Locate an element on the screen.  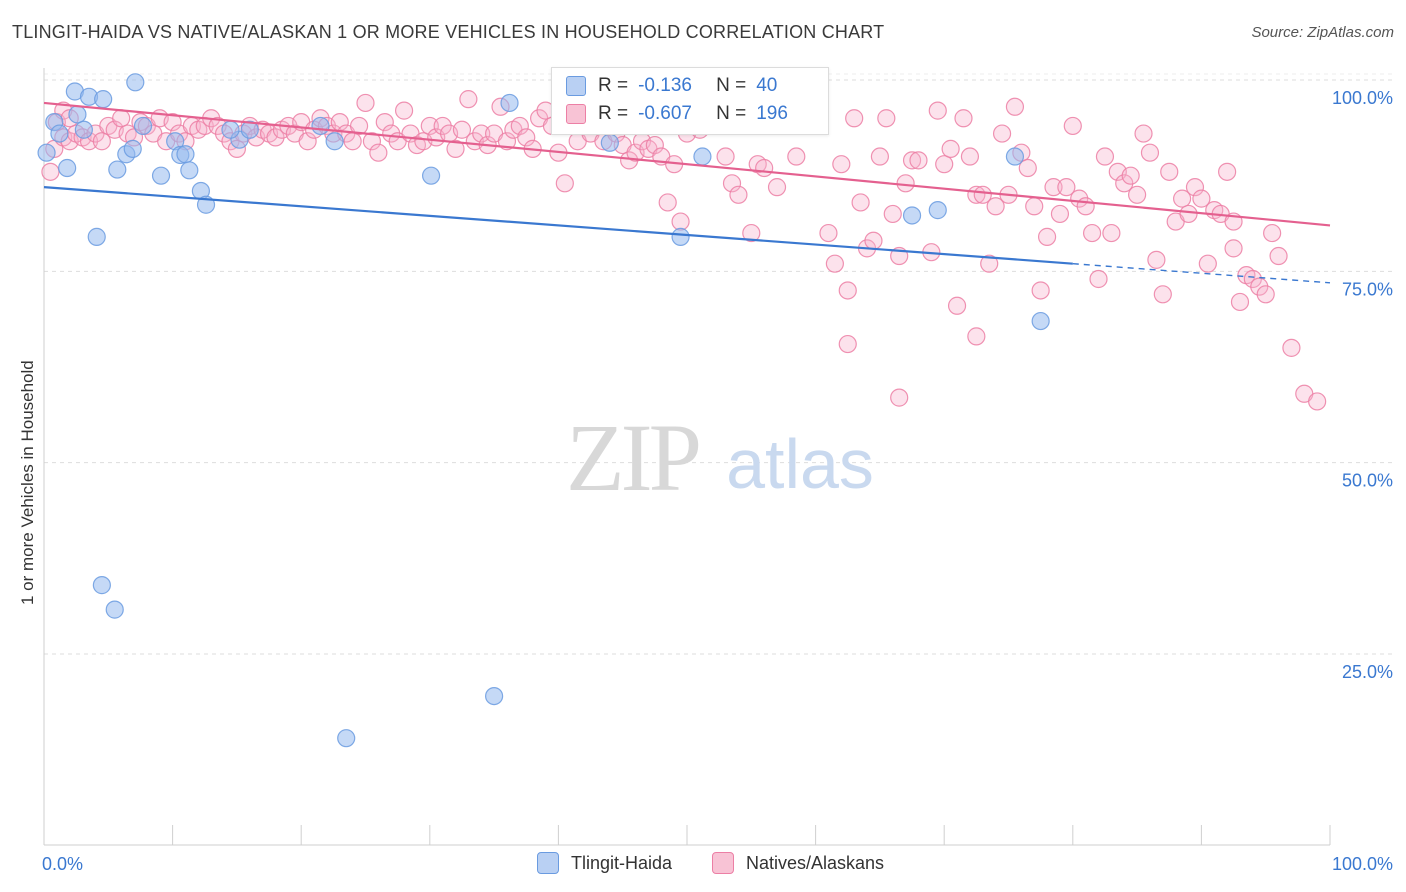
watermark-zip: ZIP is located at coordinates (632, 457).